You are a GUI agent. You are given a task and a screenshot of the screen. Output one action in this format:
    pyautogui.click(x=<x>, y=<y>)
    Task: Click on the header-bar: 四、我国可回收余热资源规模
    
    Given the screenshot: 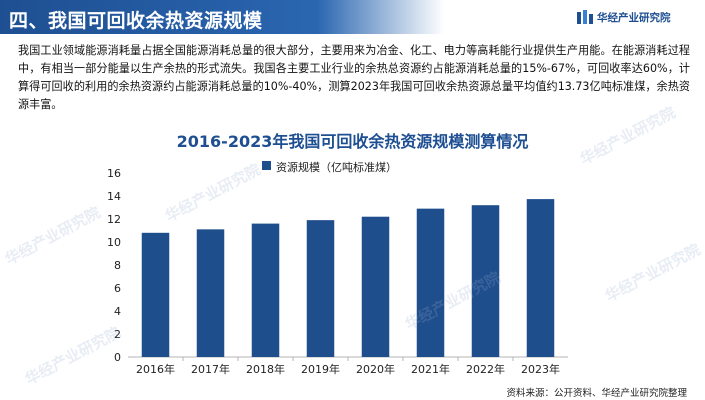 What is the action you would take?
    pyautogui.click(x=352, y=17)
    